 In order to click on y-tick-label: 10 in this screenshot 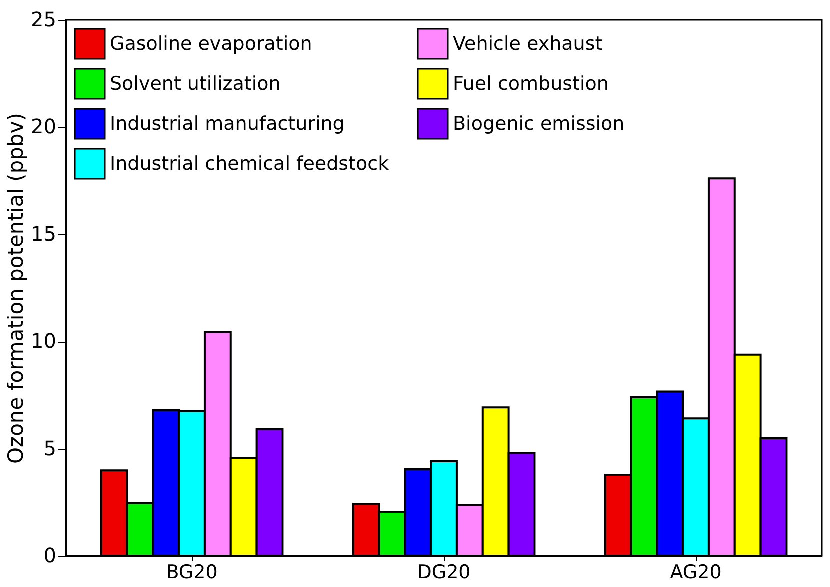, I will do `click(43, 341)`.